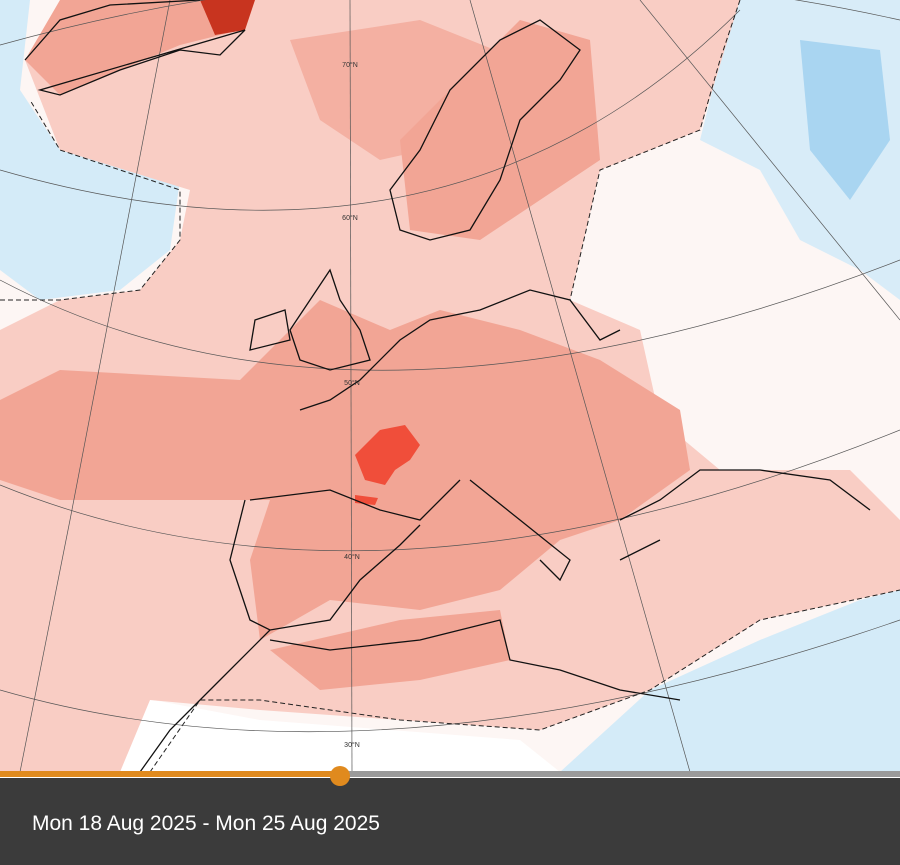  What do you see at coordinates (350, 218) in the screenshot?
I see `latitude-label: 60°N` at bounding box center [350, 218].